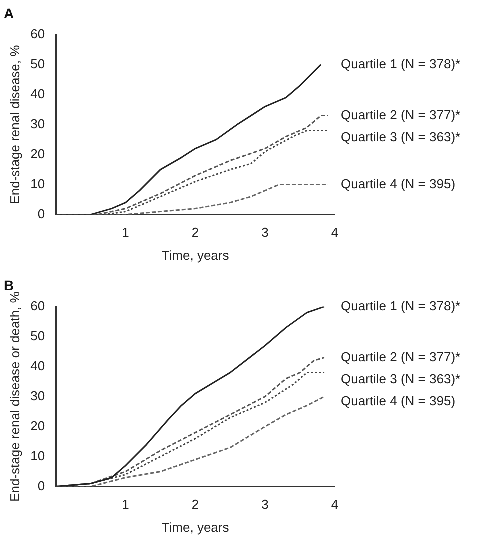 The image size is (485, 550). I want to click on chart-title: B, so click(9, 285).